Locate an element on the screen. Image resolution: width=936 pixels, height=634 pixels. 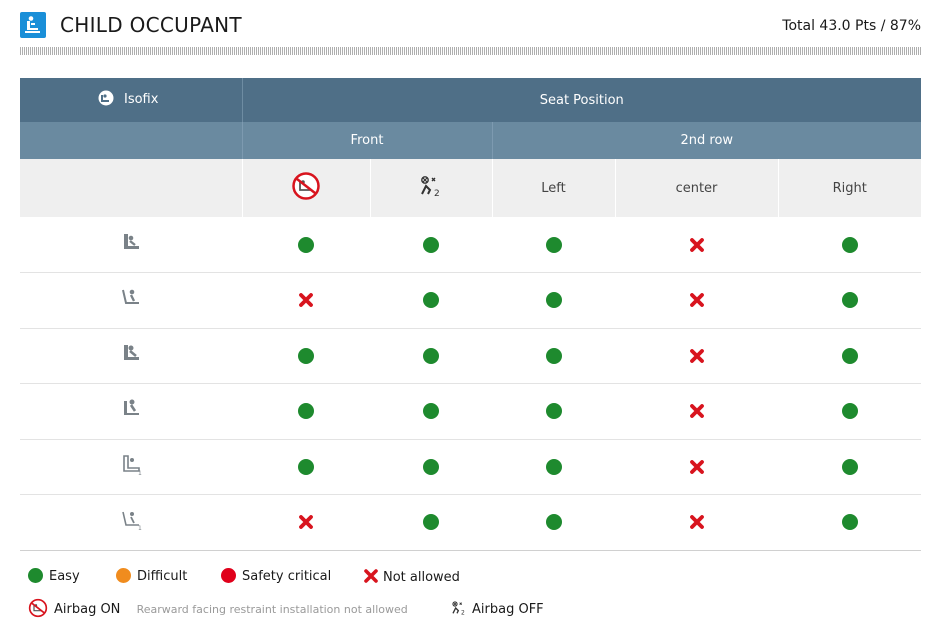
column-header-airbag-off: 2 is located at coordinates (431, 188).